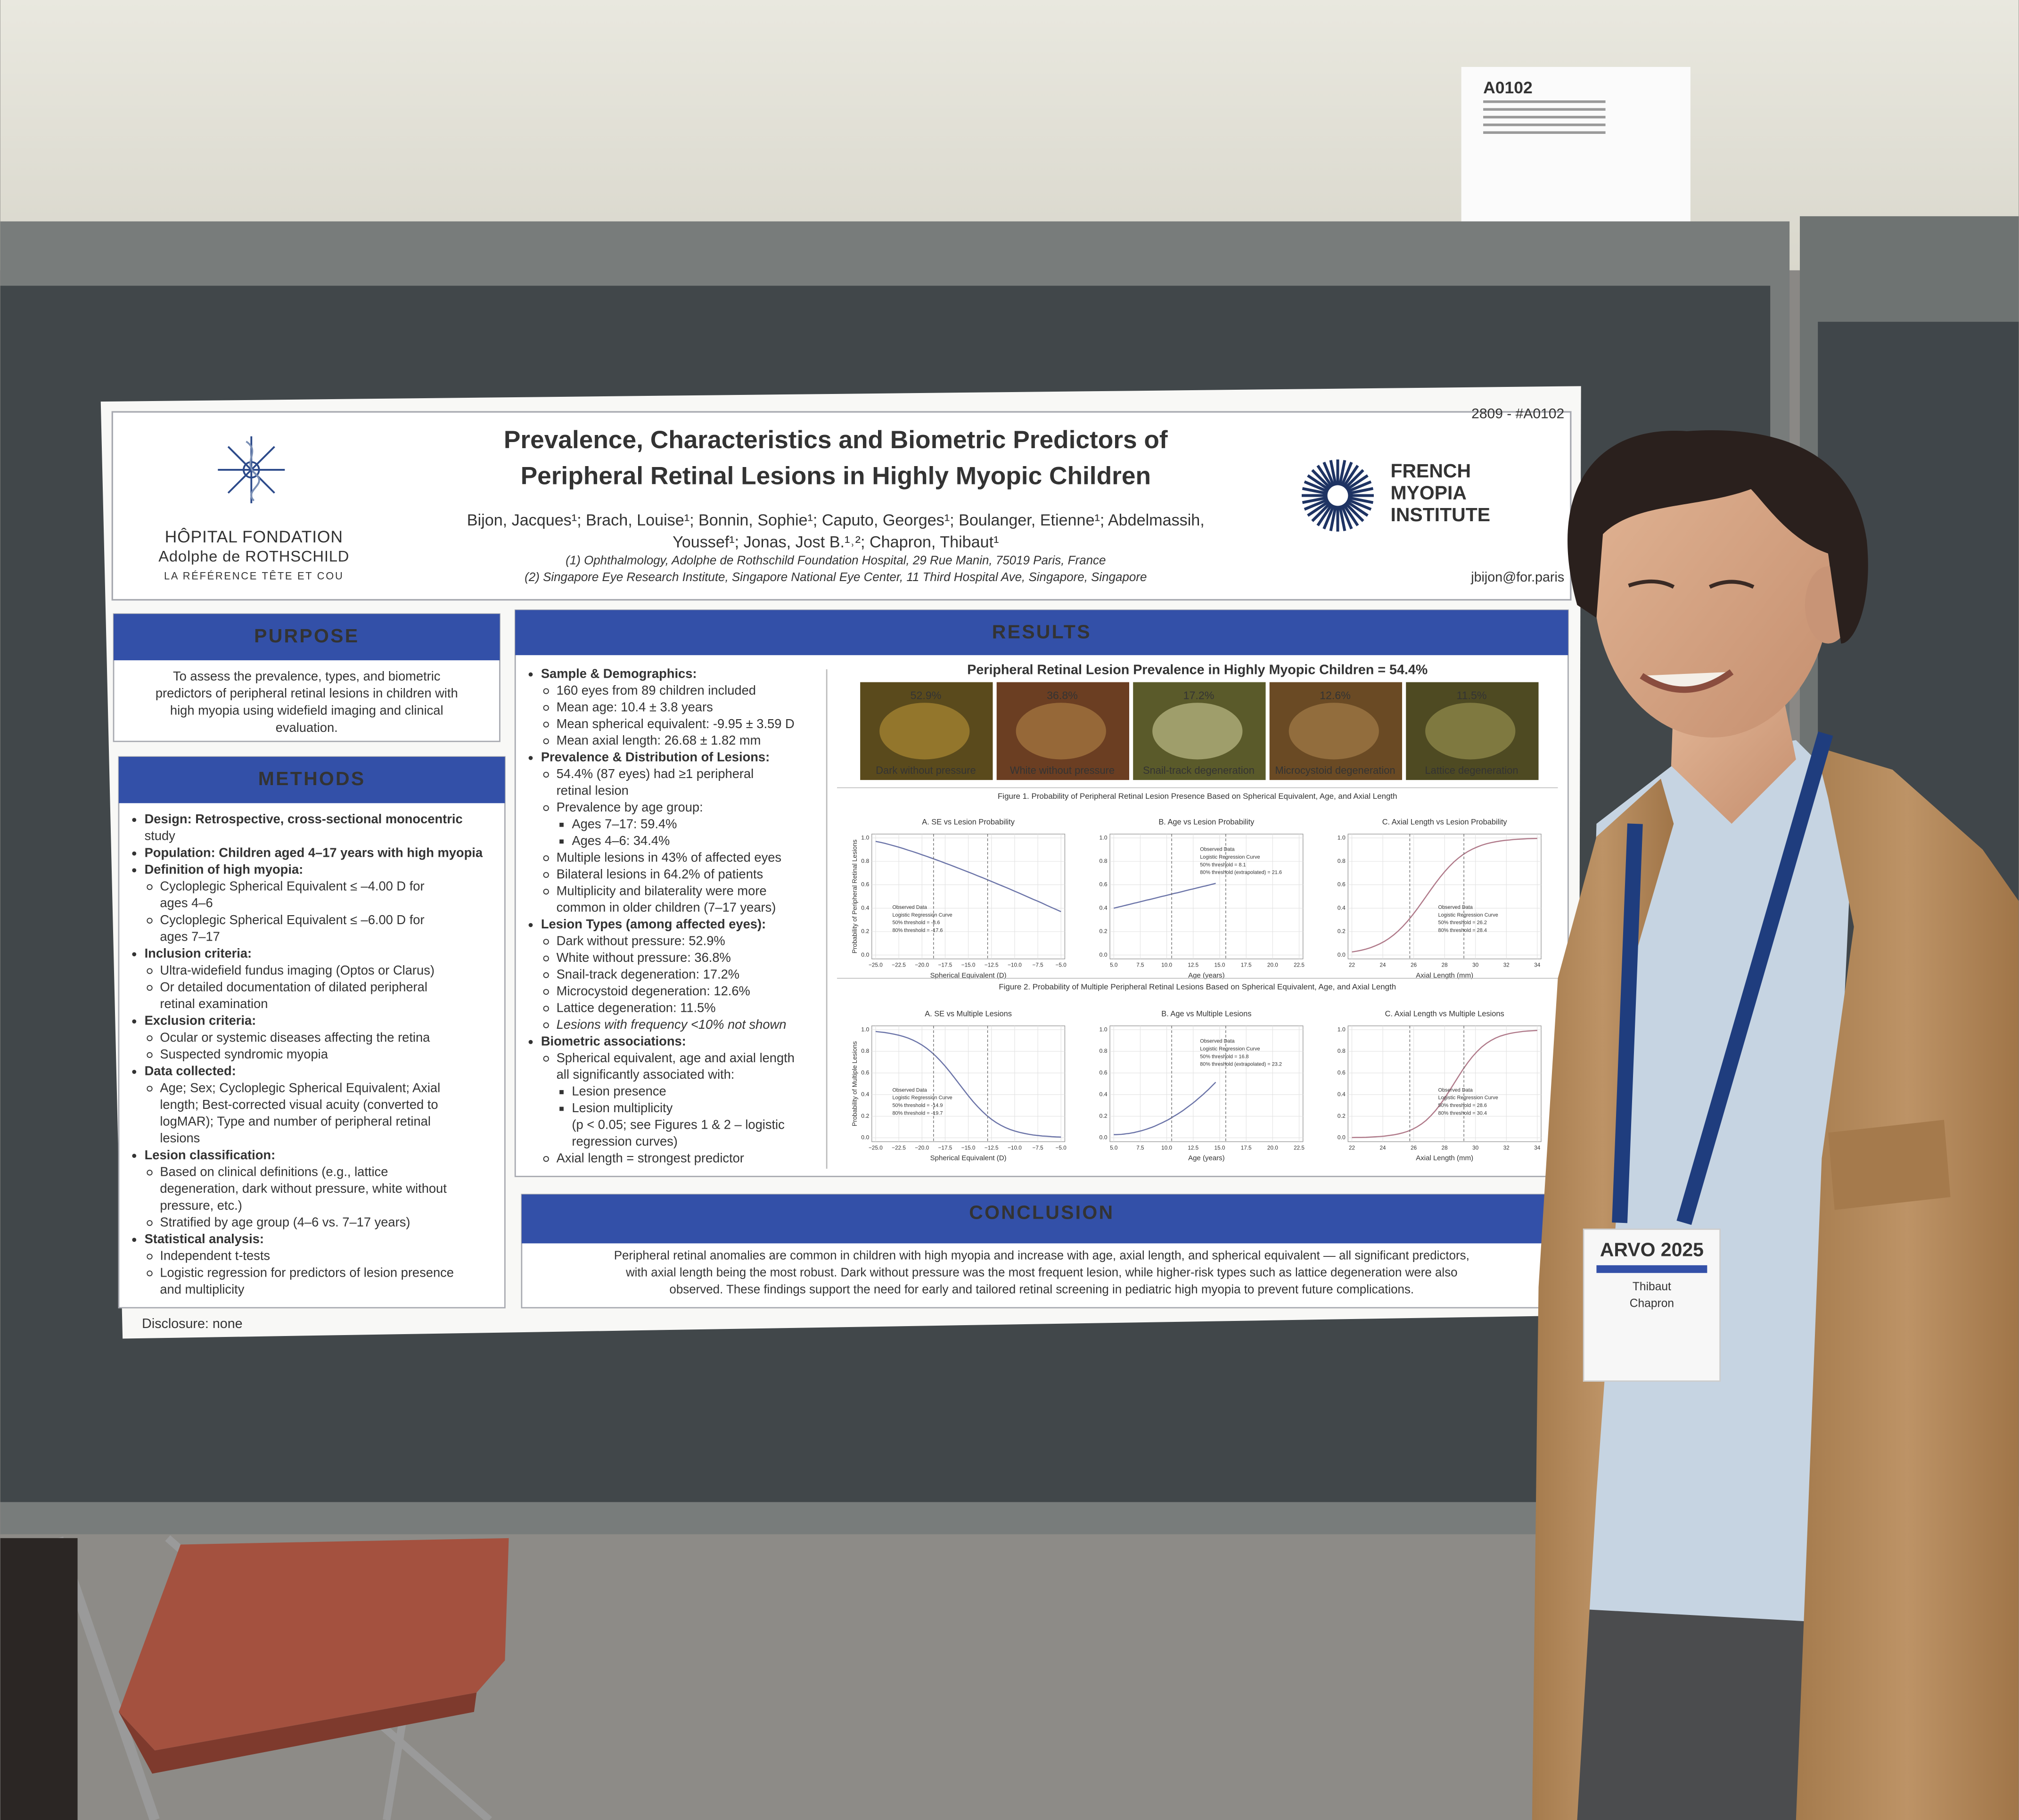 The height and width of the screenshot is (1820, 2019). What do you see at coordinates (1206, 1158) in the screenshot?
I see `x-axis-label: Age (years)` at bounding box center [1206, 1158].